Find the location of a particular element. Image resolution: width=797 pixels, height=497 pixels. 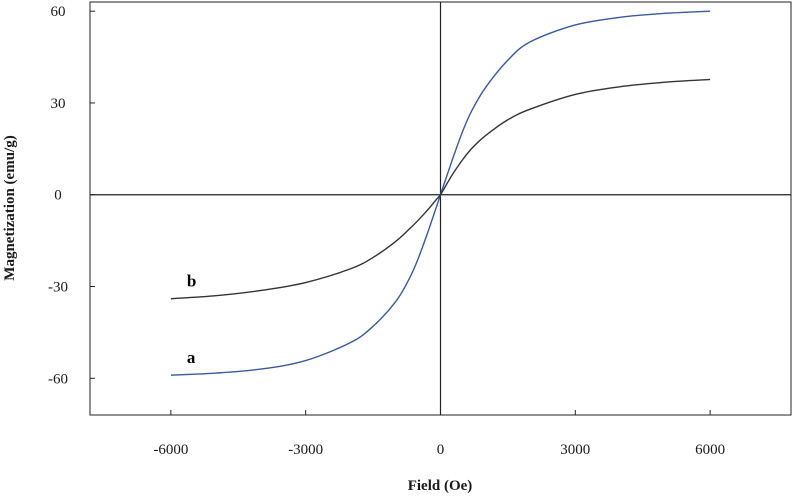

y-axis-title: Magnetization (emu/g) is located at coordinates (10, 207).